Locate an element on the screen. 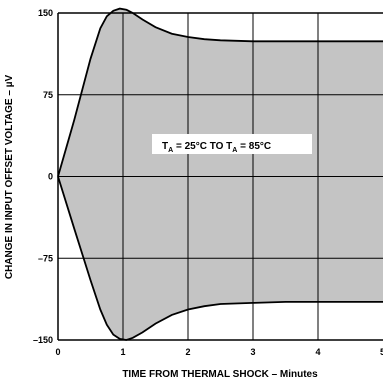  y-tick-label: 150 is located at coordinates (45, 13).